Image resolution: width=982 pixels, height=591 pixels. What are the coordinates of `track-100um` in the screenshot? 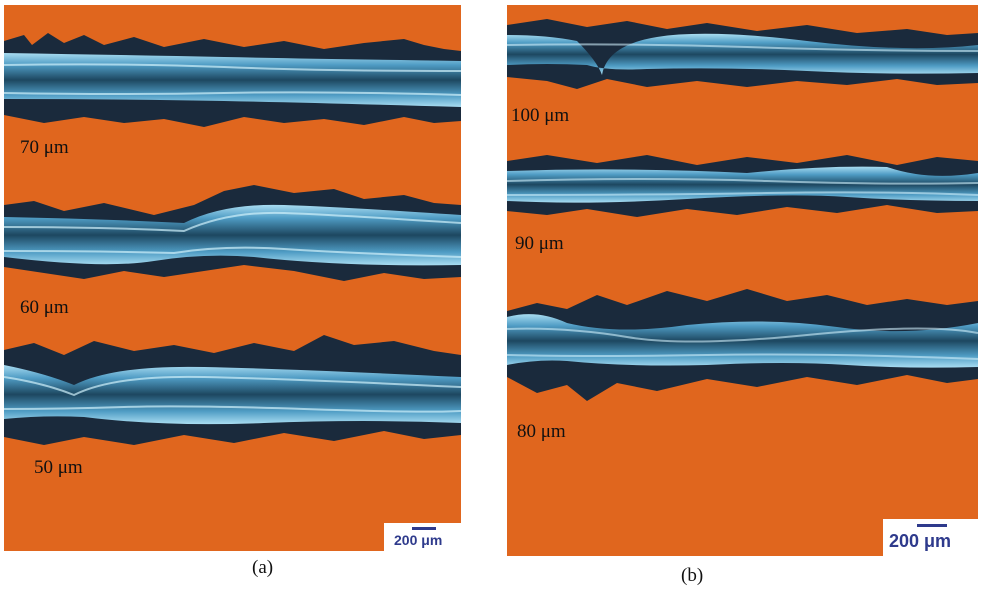 It's located at (742, 54).